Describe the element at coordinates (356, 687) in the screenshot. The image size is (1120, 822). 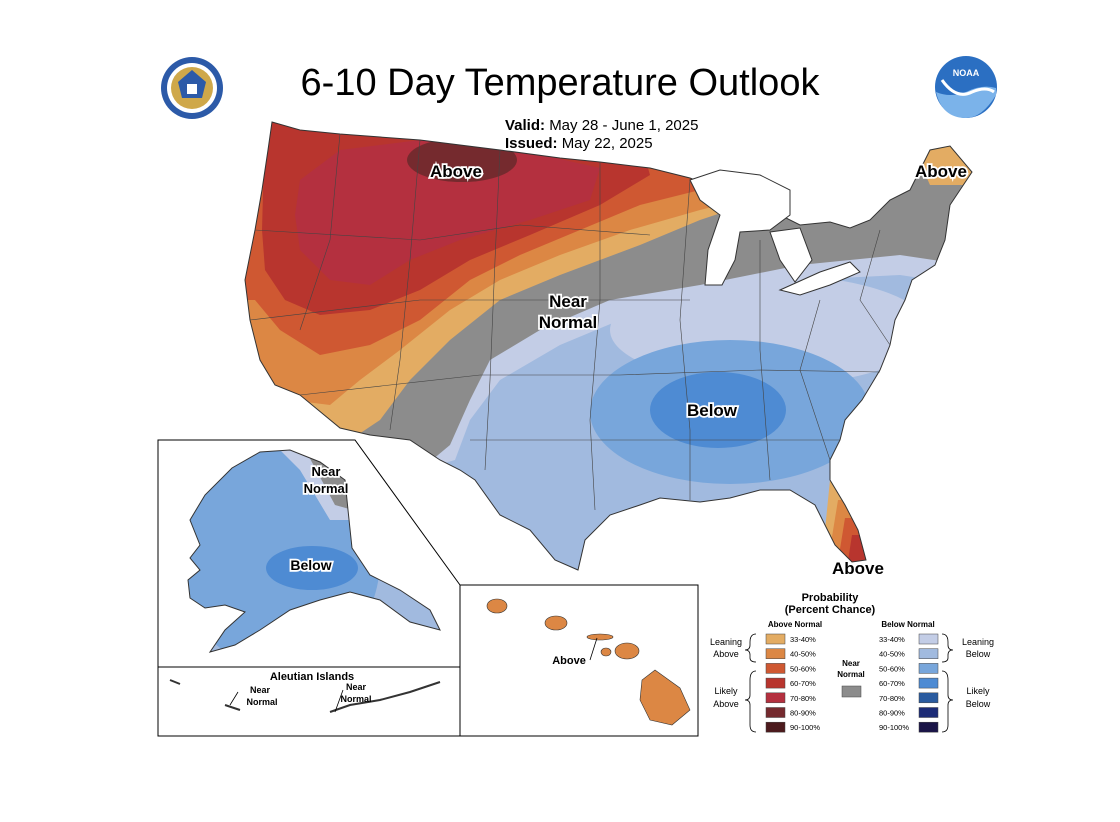
I see `aleutian-right-near: Near` at that location.